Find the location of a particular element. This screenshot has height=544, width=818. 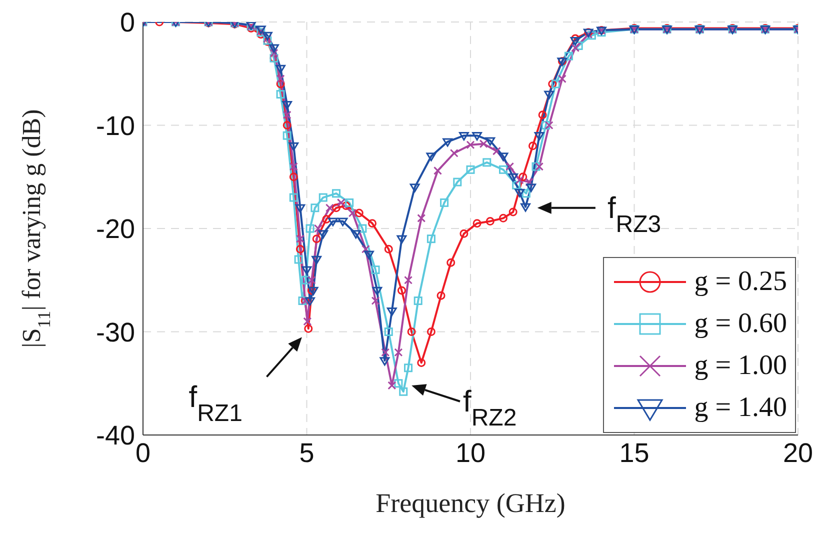

y-tick-label: -40 is located at coordinates (115, 435).